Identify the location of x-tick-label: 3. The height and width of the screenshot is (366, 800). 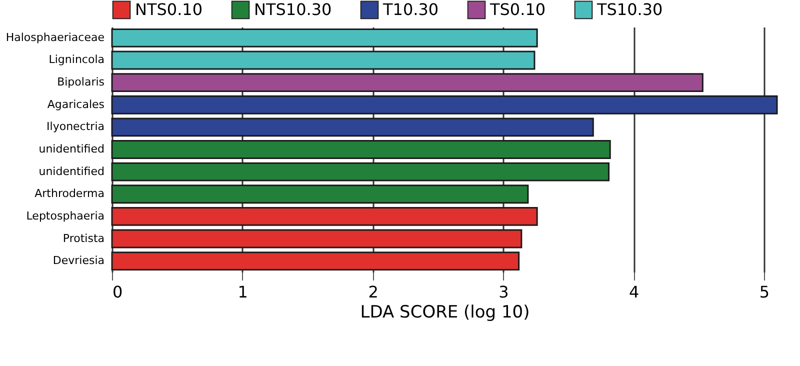
(503, 292).